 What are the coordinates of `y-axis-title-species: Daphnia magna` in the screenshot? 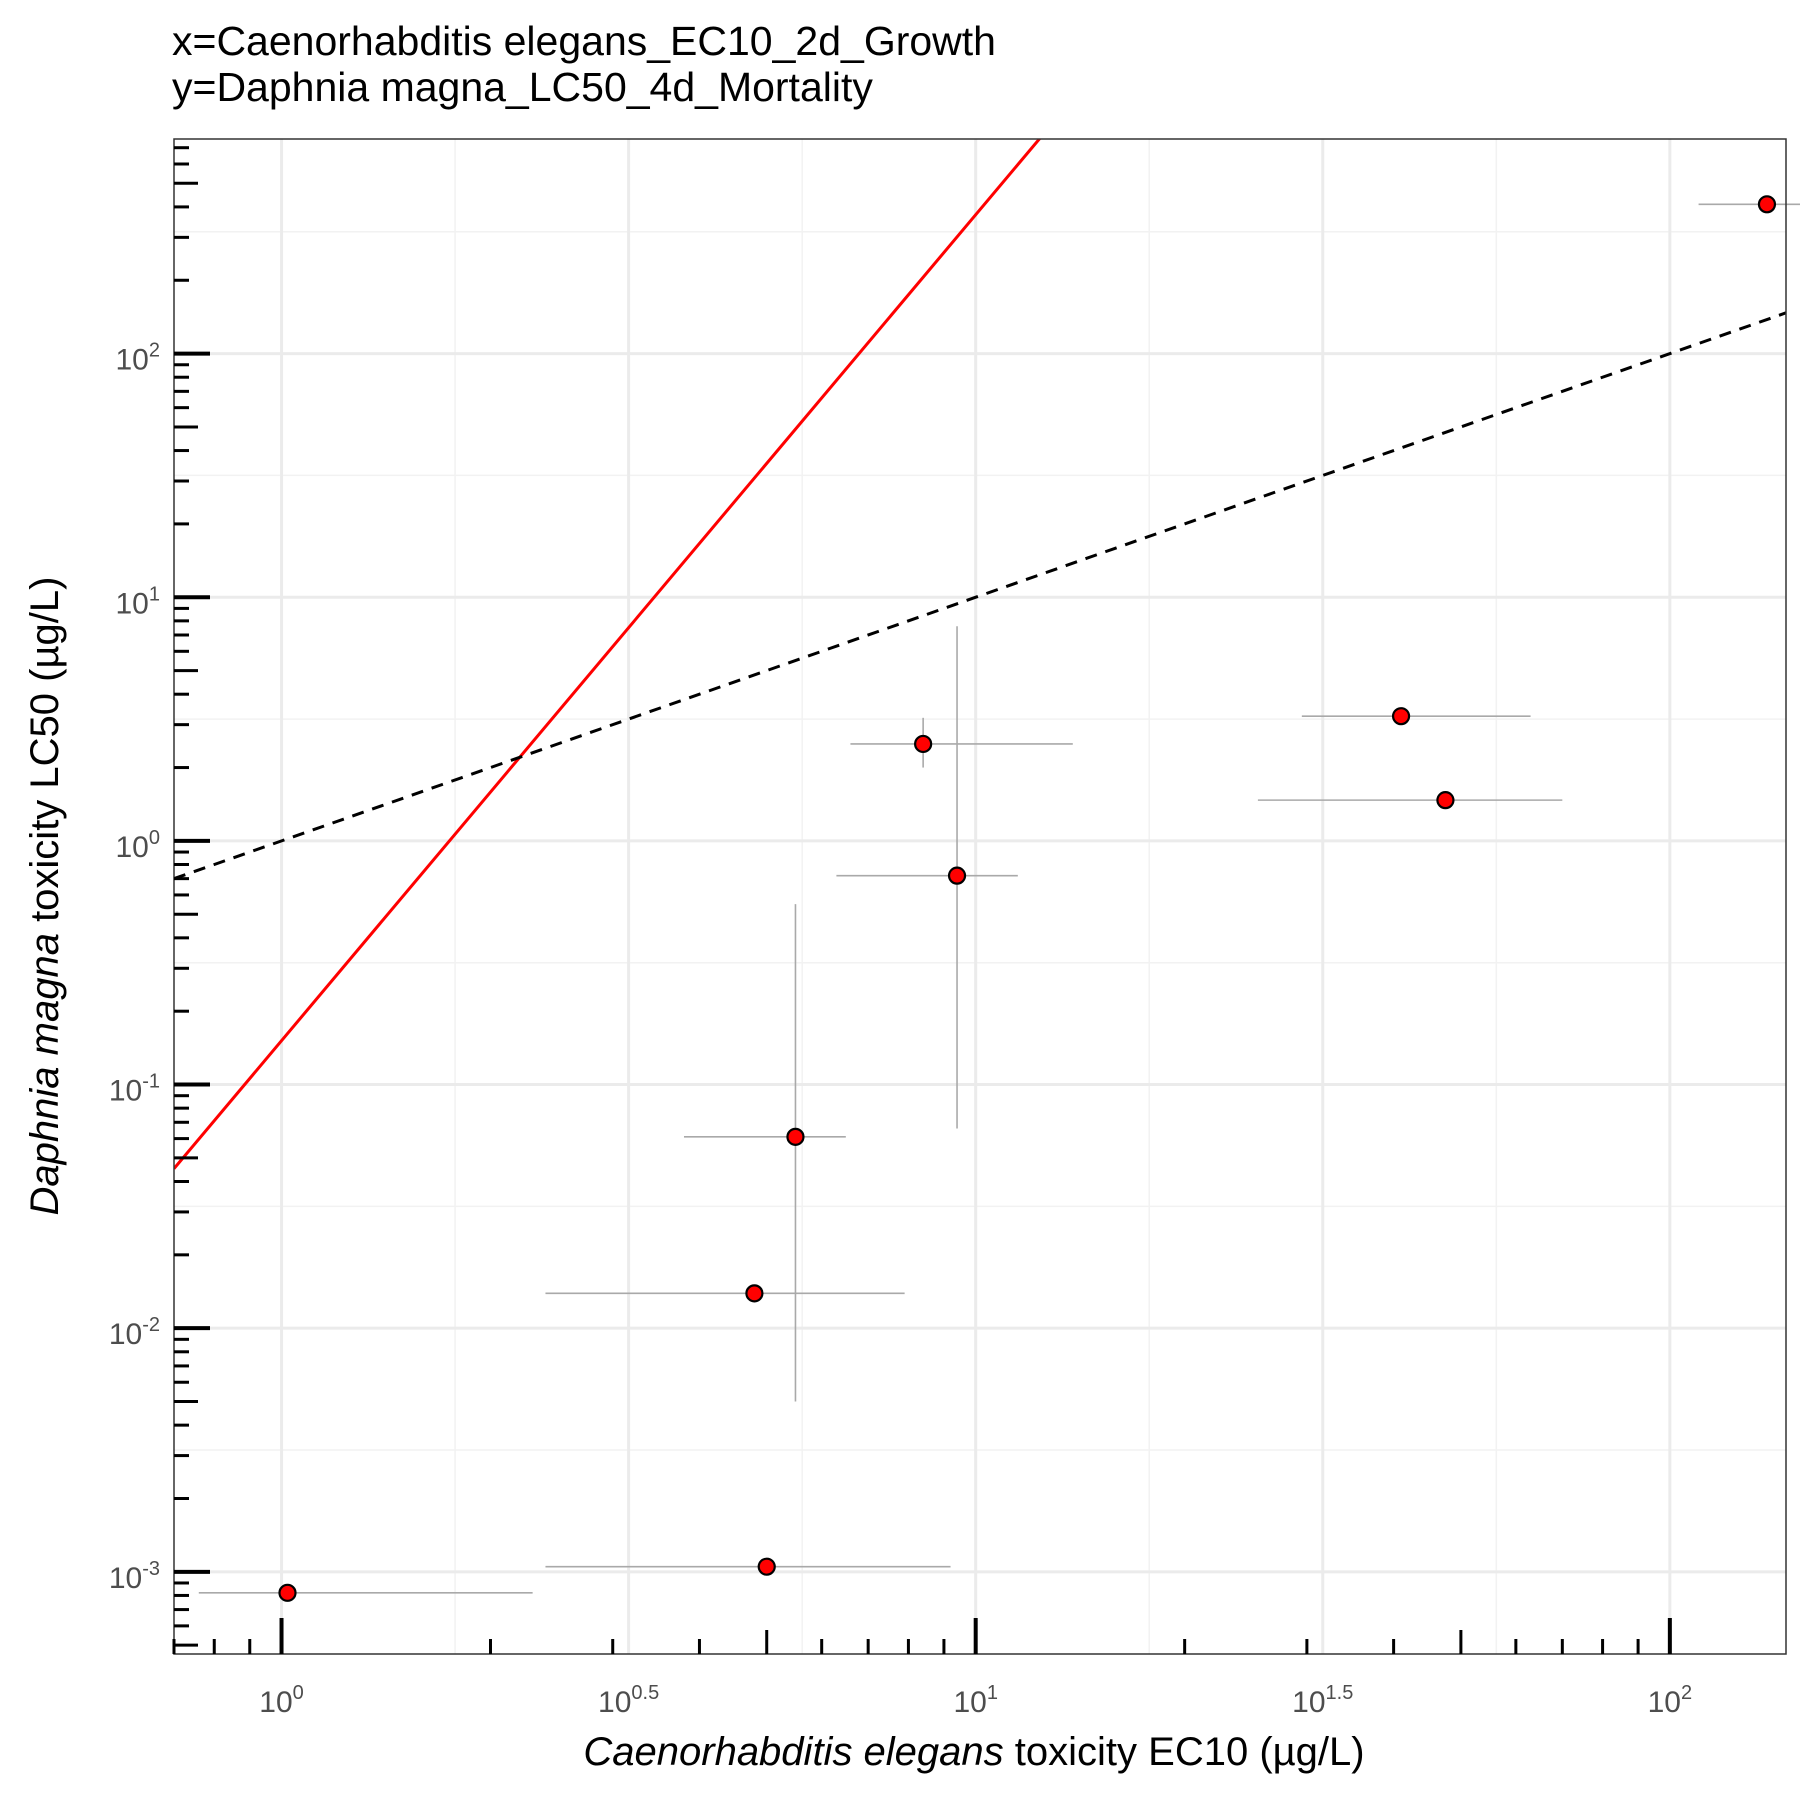 It's located at (45, 1074).